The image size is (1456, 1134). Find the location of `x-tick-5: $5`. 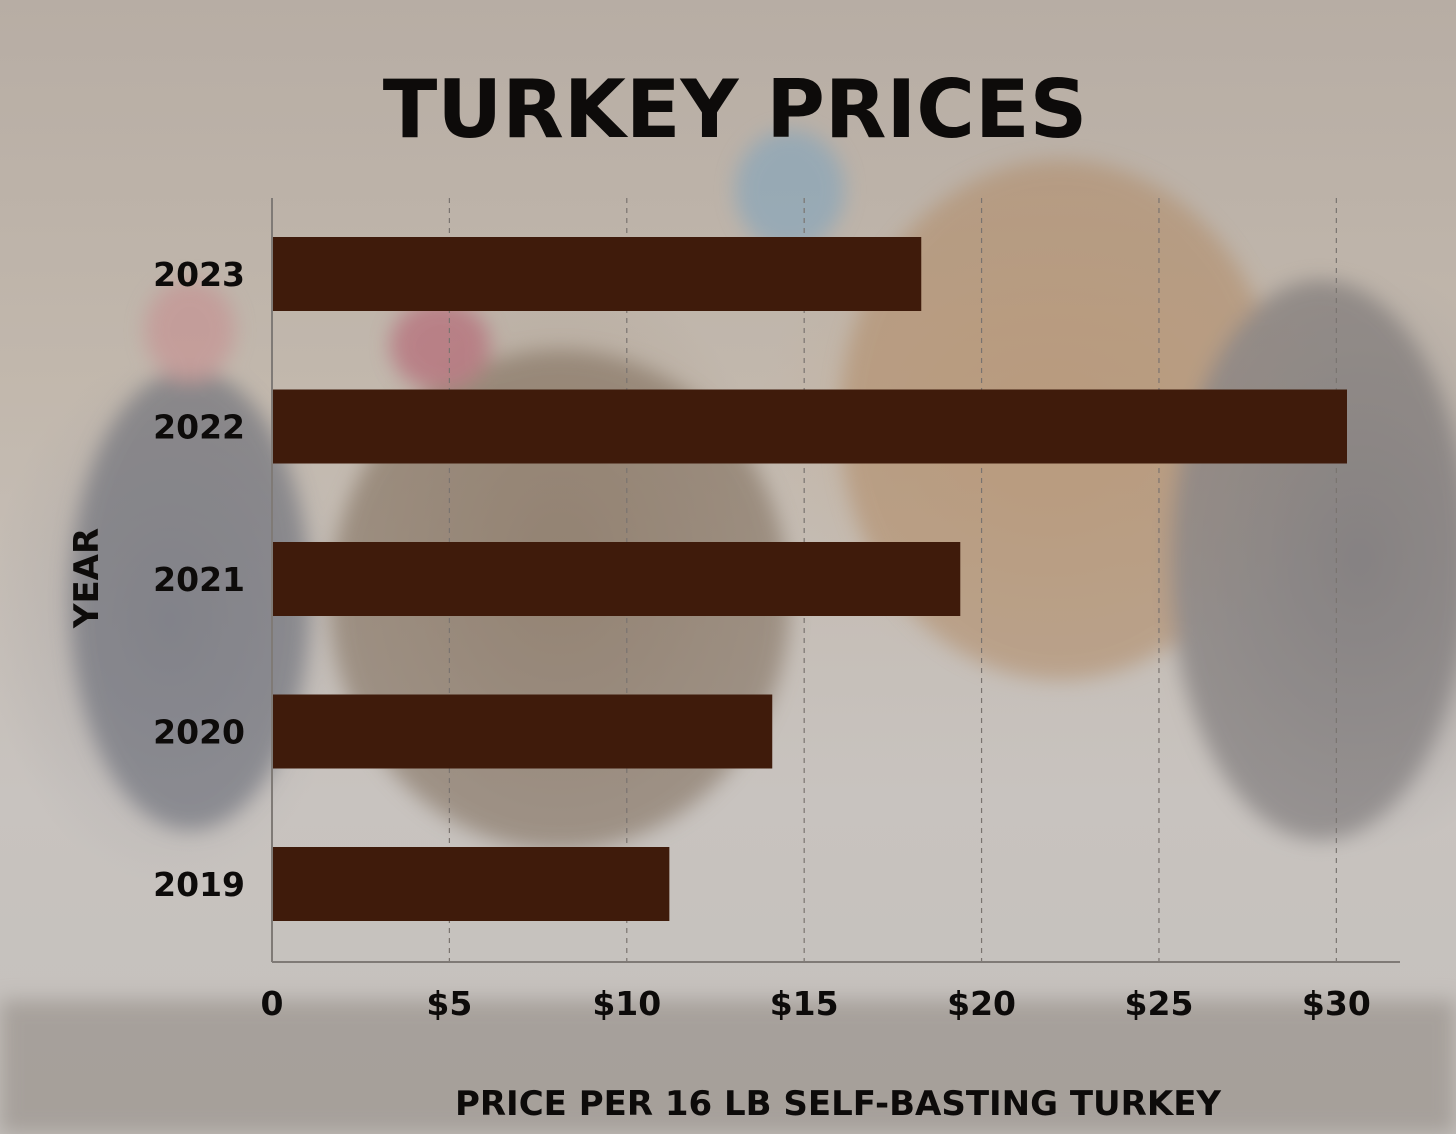

x-tick-5: $5 is located at coordinates (449, 1003).